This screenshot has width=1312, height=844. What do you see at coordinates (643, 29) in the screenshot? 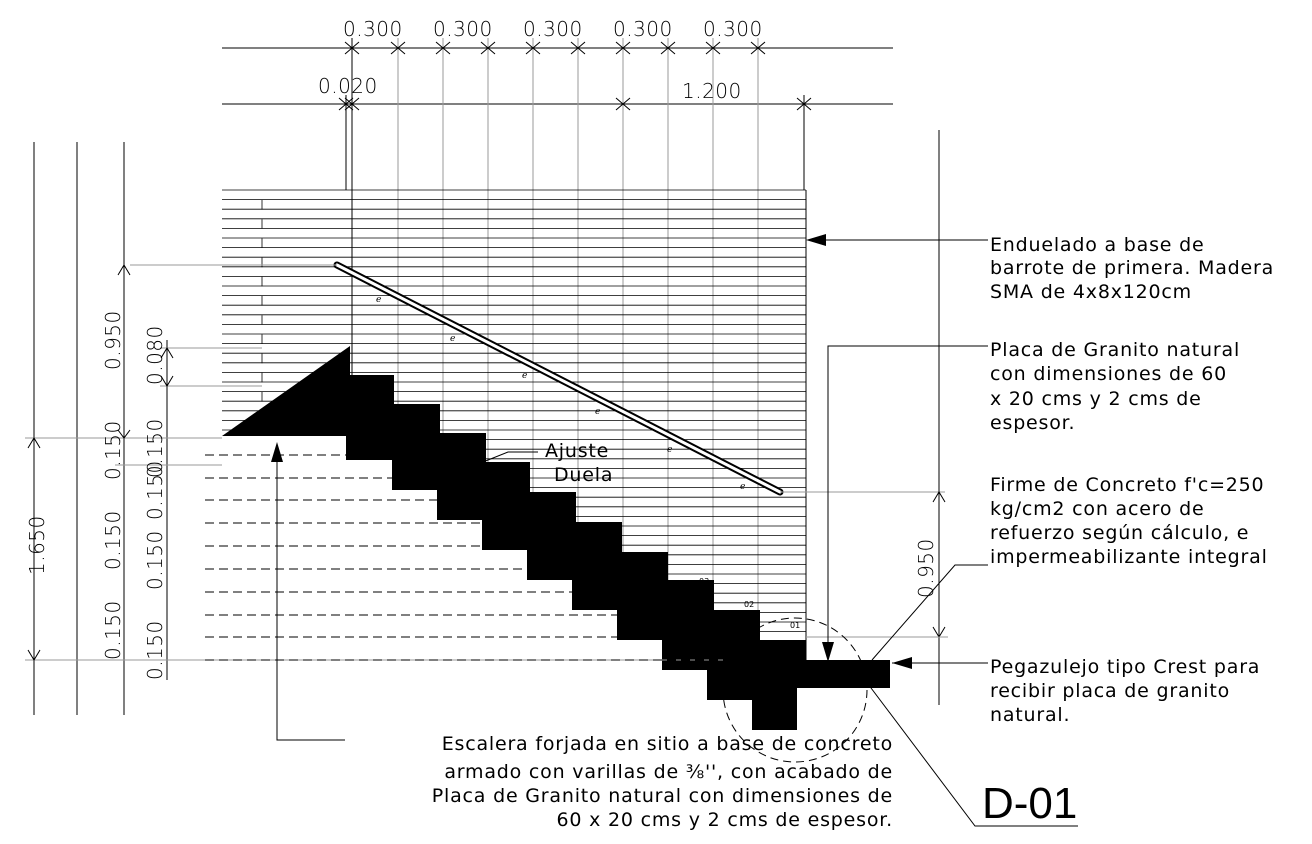
I see `dim-spacing-4: 0.300` at bounding box center [643, 29].